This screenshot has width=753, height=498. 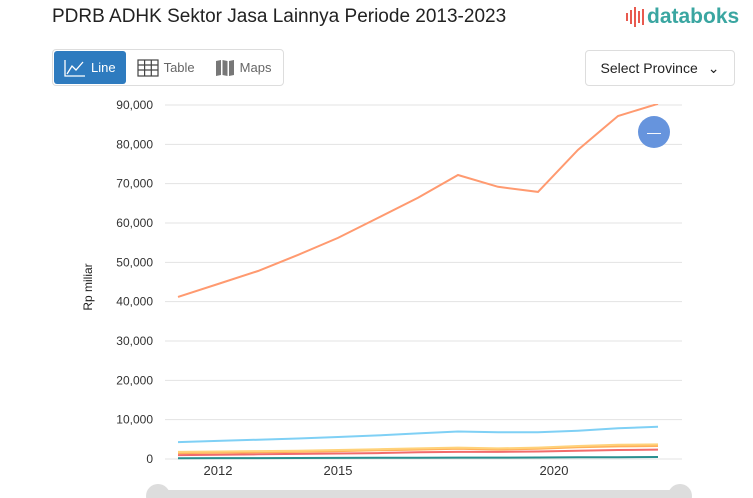 I want to click on range-slider-track, so click(x=419, y=494).